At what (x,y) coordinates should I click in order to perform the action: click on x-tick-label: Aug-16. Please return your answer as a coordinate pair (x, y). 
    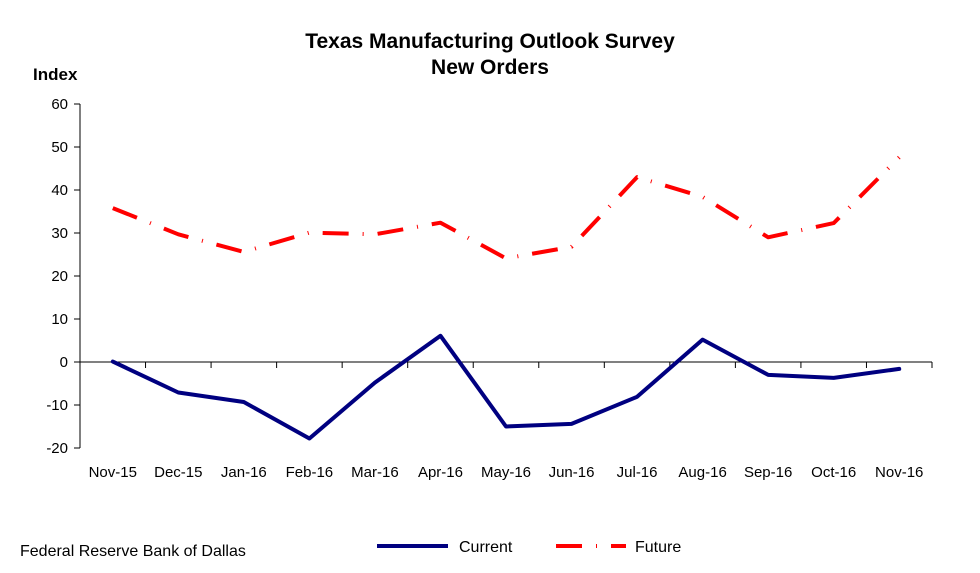
    Looking at the image, I should click on (702, 472).